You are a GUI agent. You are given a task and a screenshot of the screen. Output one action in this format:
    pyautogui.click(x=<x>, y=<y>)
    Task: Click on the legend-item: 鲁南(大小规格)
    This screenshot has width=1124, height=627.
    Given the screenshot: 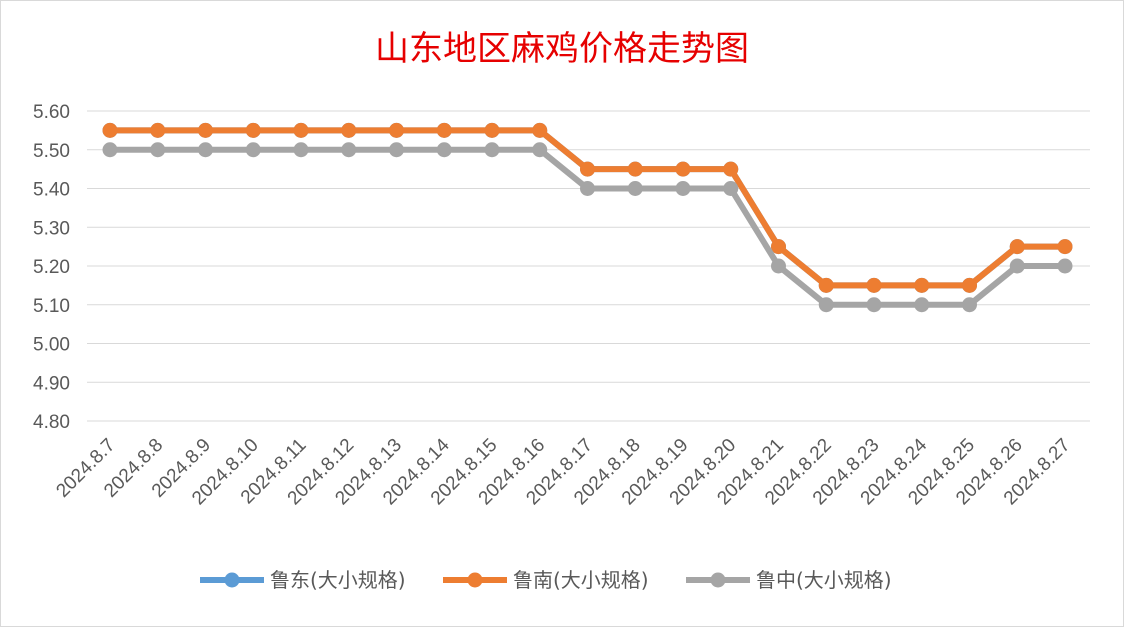 What is the action you would take?
    pyautogui.click(x=546, y=580)
    